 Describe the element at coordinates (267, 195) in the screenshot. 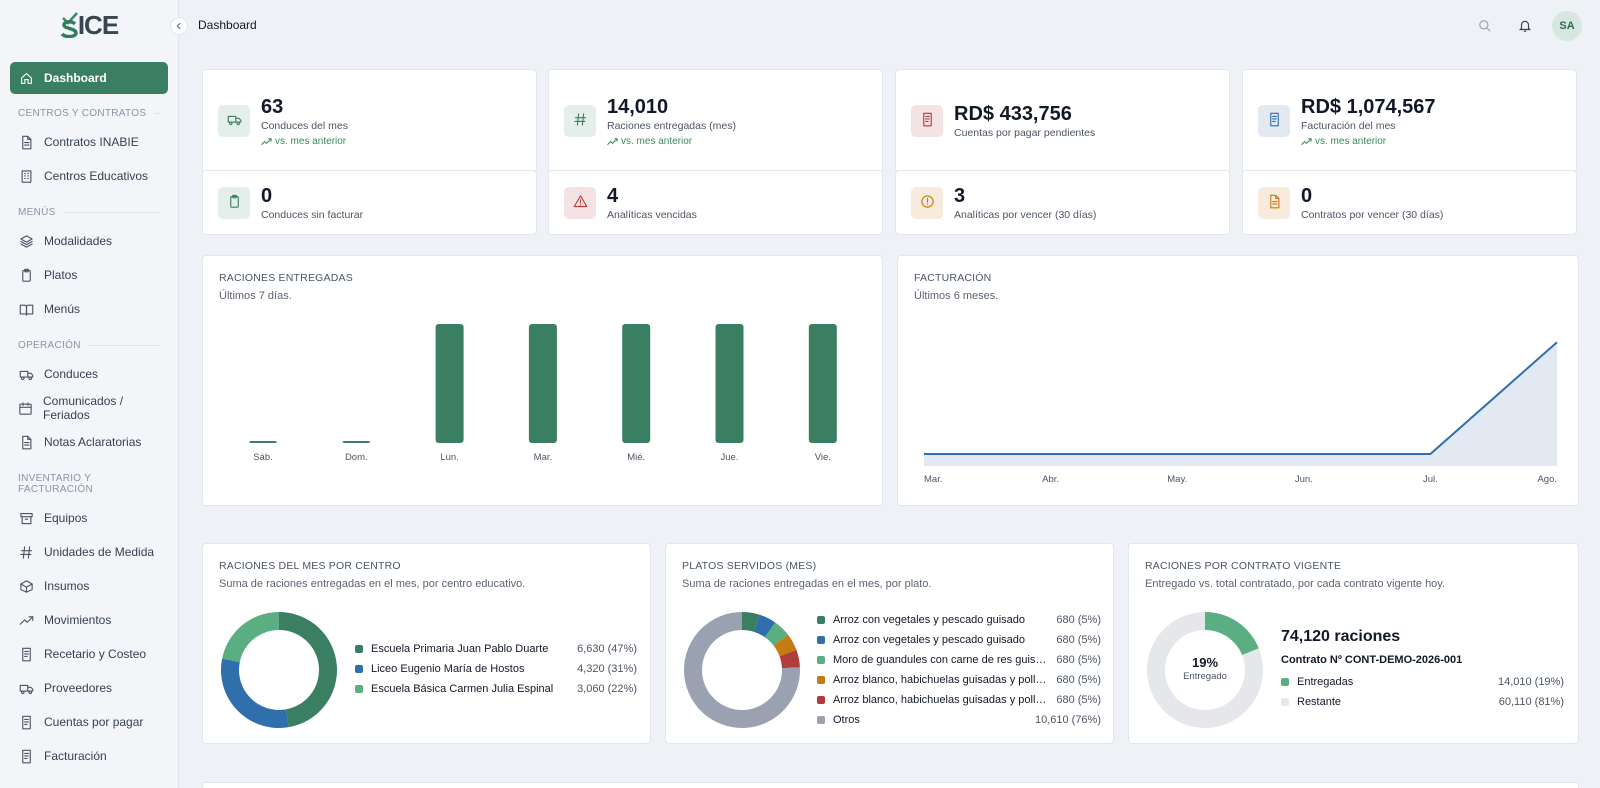

I see `stat-value: 0` at that location.